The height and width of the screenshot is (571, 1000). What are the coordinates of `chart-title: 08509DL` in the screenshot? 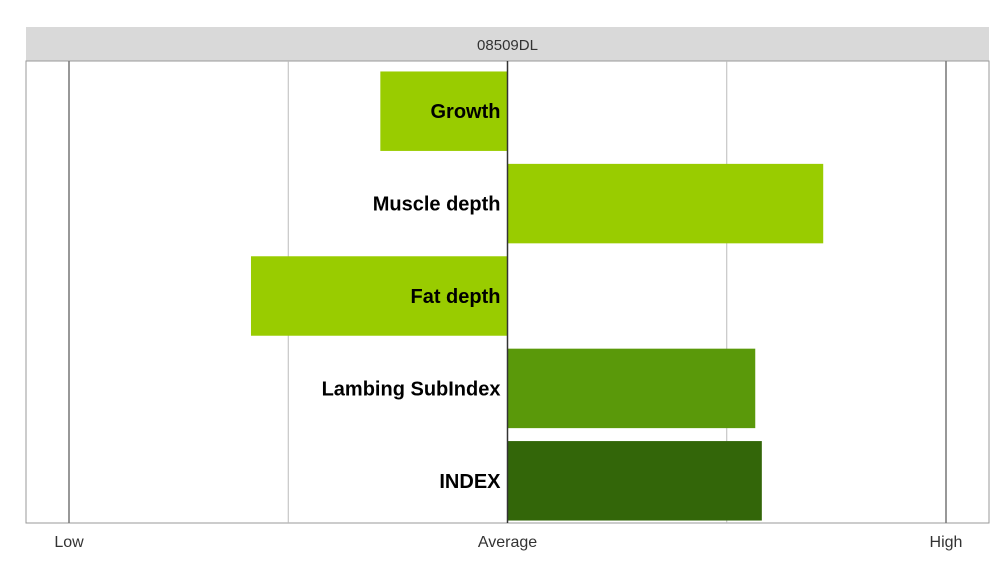 It's located at (507, 45).